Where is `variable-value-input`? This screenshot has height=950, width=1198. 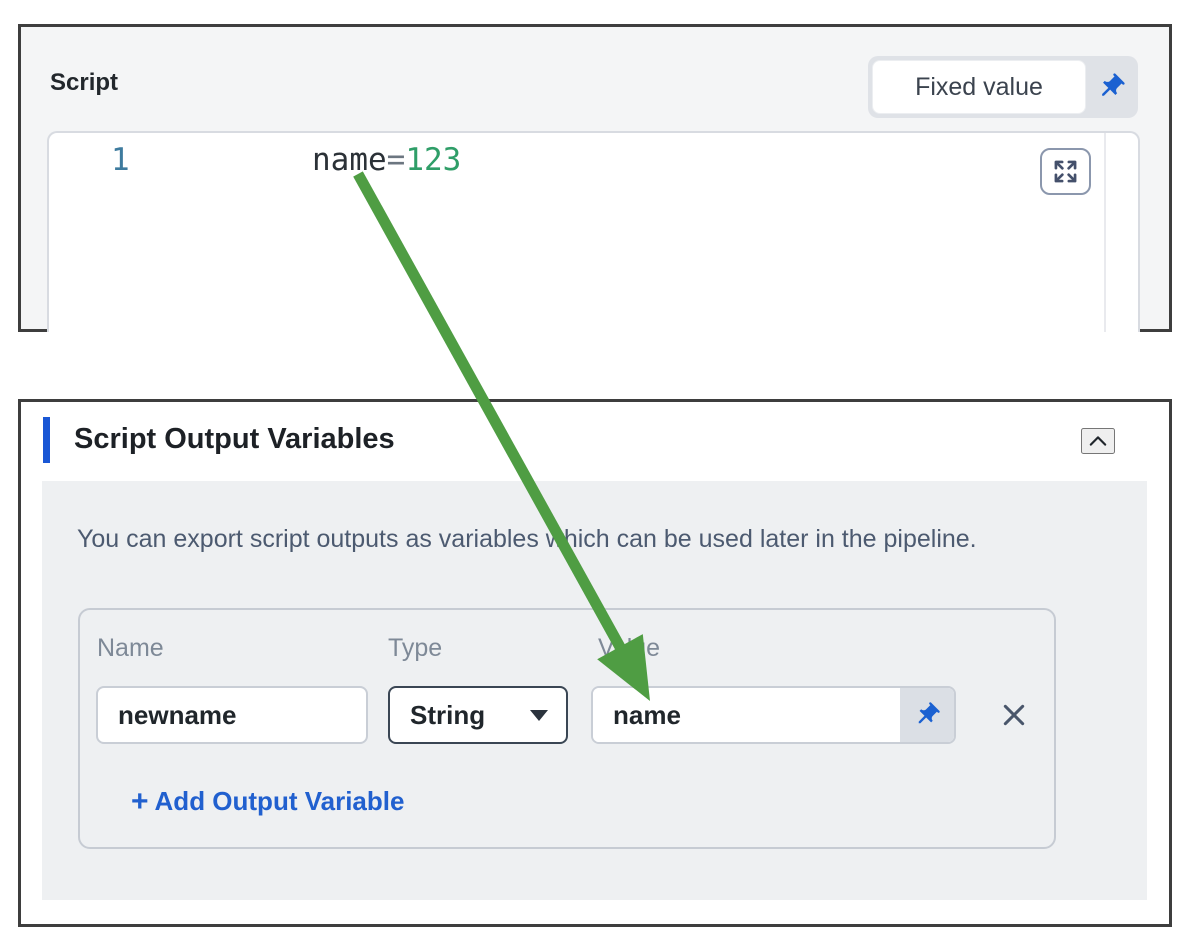 variable-value-input is located at coordinates (746, 715).